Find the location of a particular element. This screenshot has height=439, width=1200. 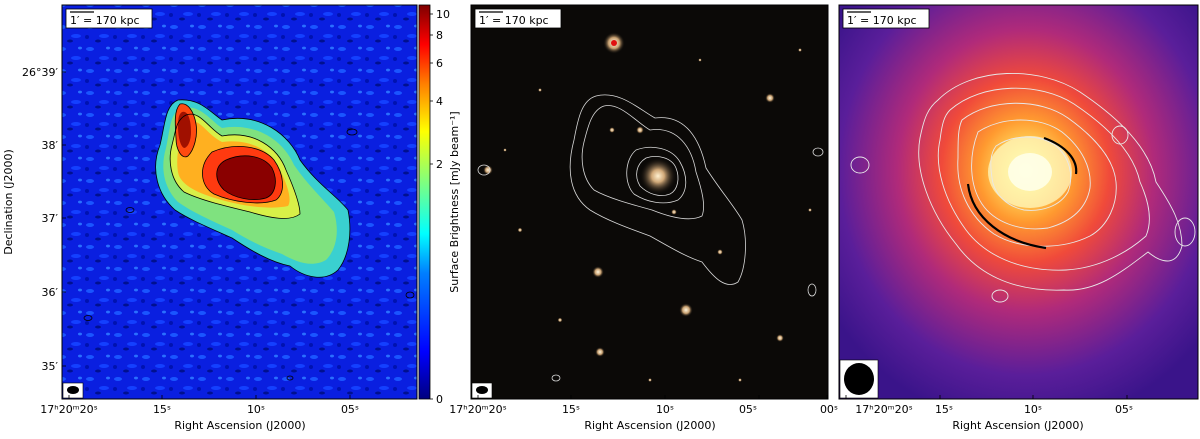

colorbar-tick-label: 0 is located at coordinates (439, 399).